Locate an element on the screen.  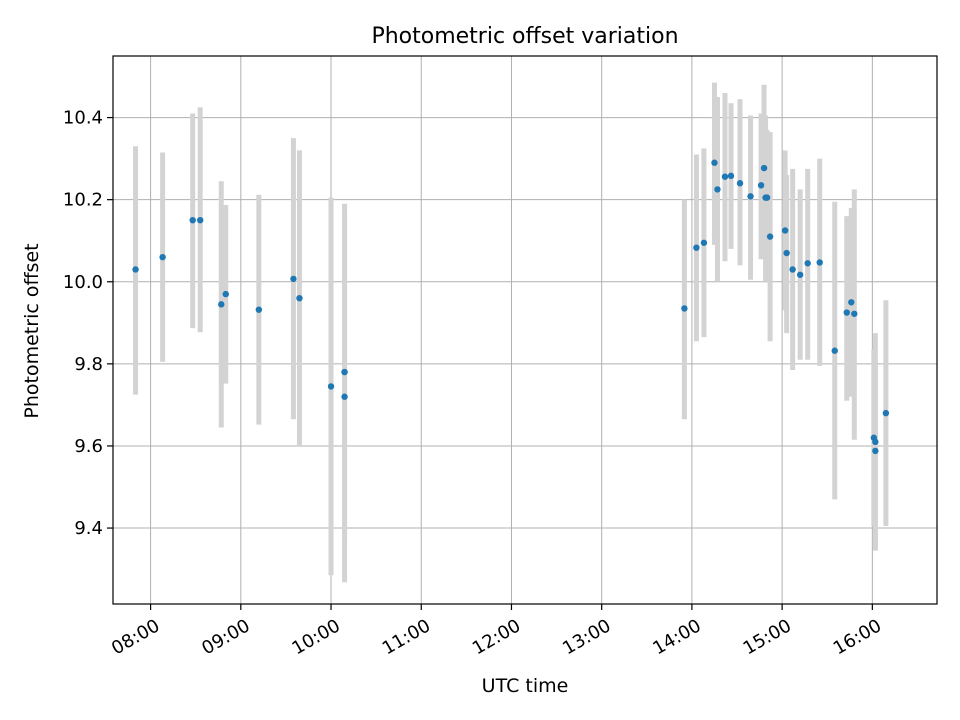
x-tick-label: 16:00 is located at coordinates (857, 637).